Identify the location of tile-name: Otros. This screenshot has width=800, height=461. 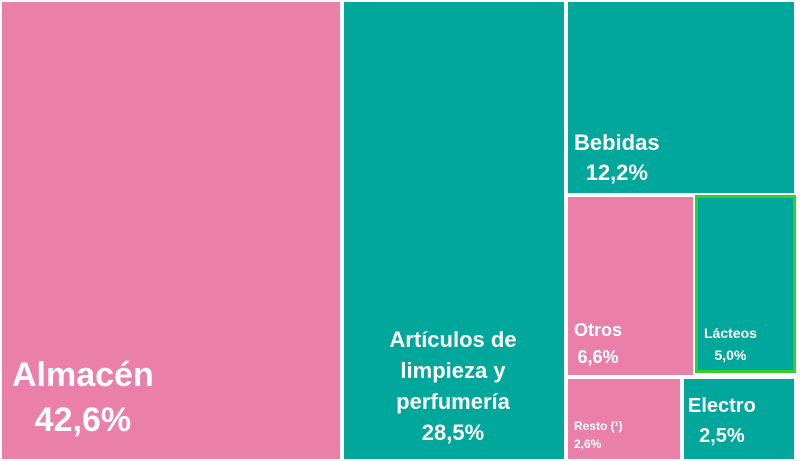
(598, 330).